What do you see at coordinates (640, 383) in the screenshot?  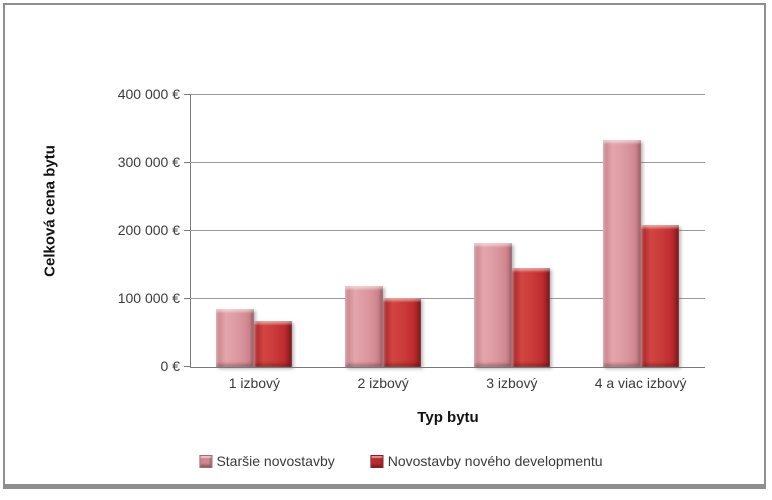 I see `x-tick-label: 4 a viac izbový` at bounding box center [640, 383].